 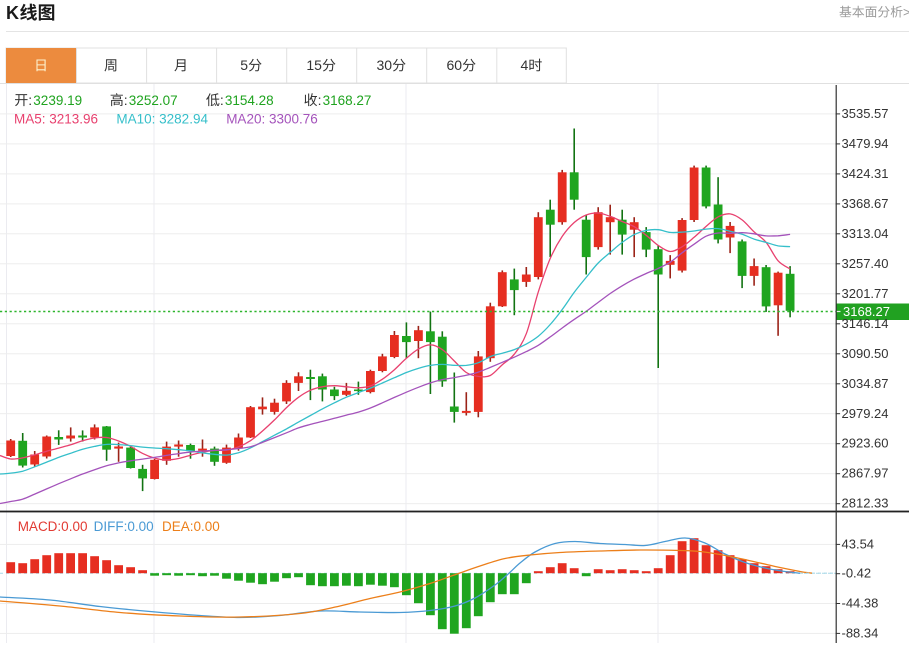 What do you see at coordinates (314, 65) in the screenshot?
I see `svg-text: 15` at bounding box center [314, 65].